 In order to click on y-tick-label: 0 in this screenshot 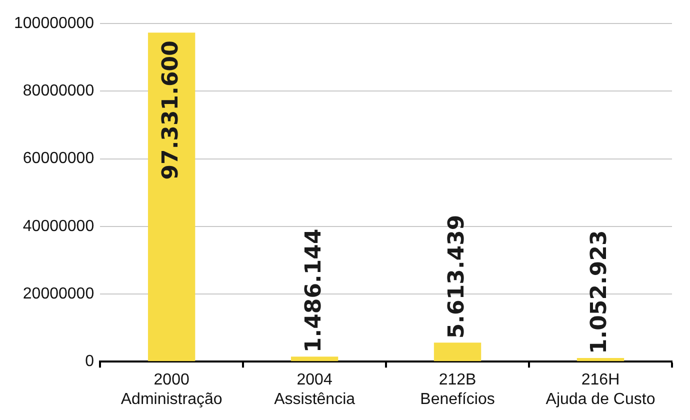, I will do `click(89, 361)`.